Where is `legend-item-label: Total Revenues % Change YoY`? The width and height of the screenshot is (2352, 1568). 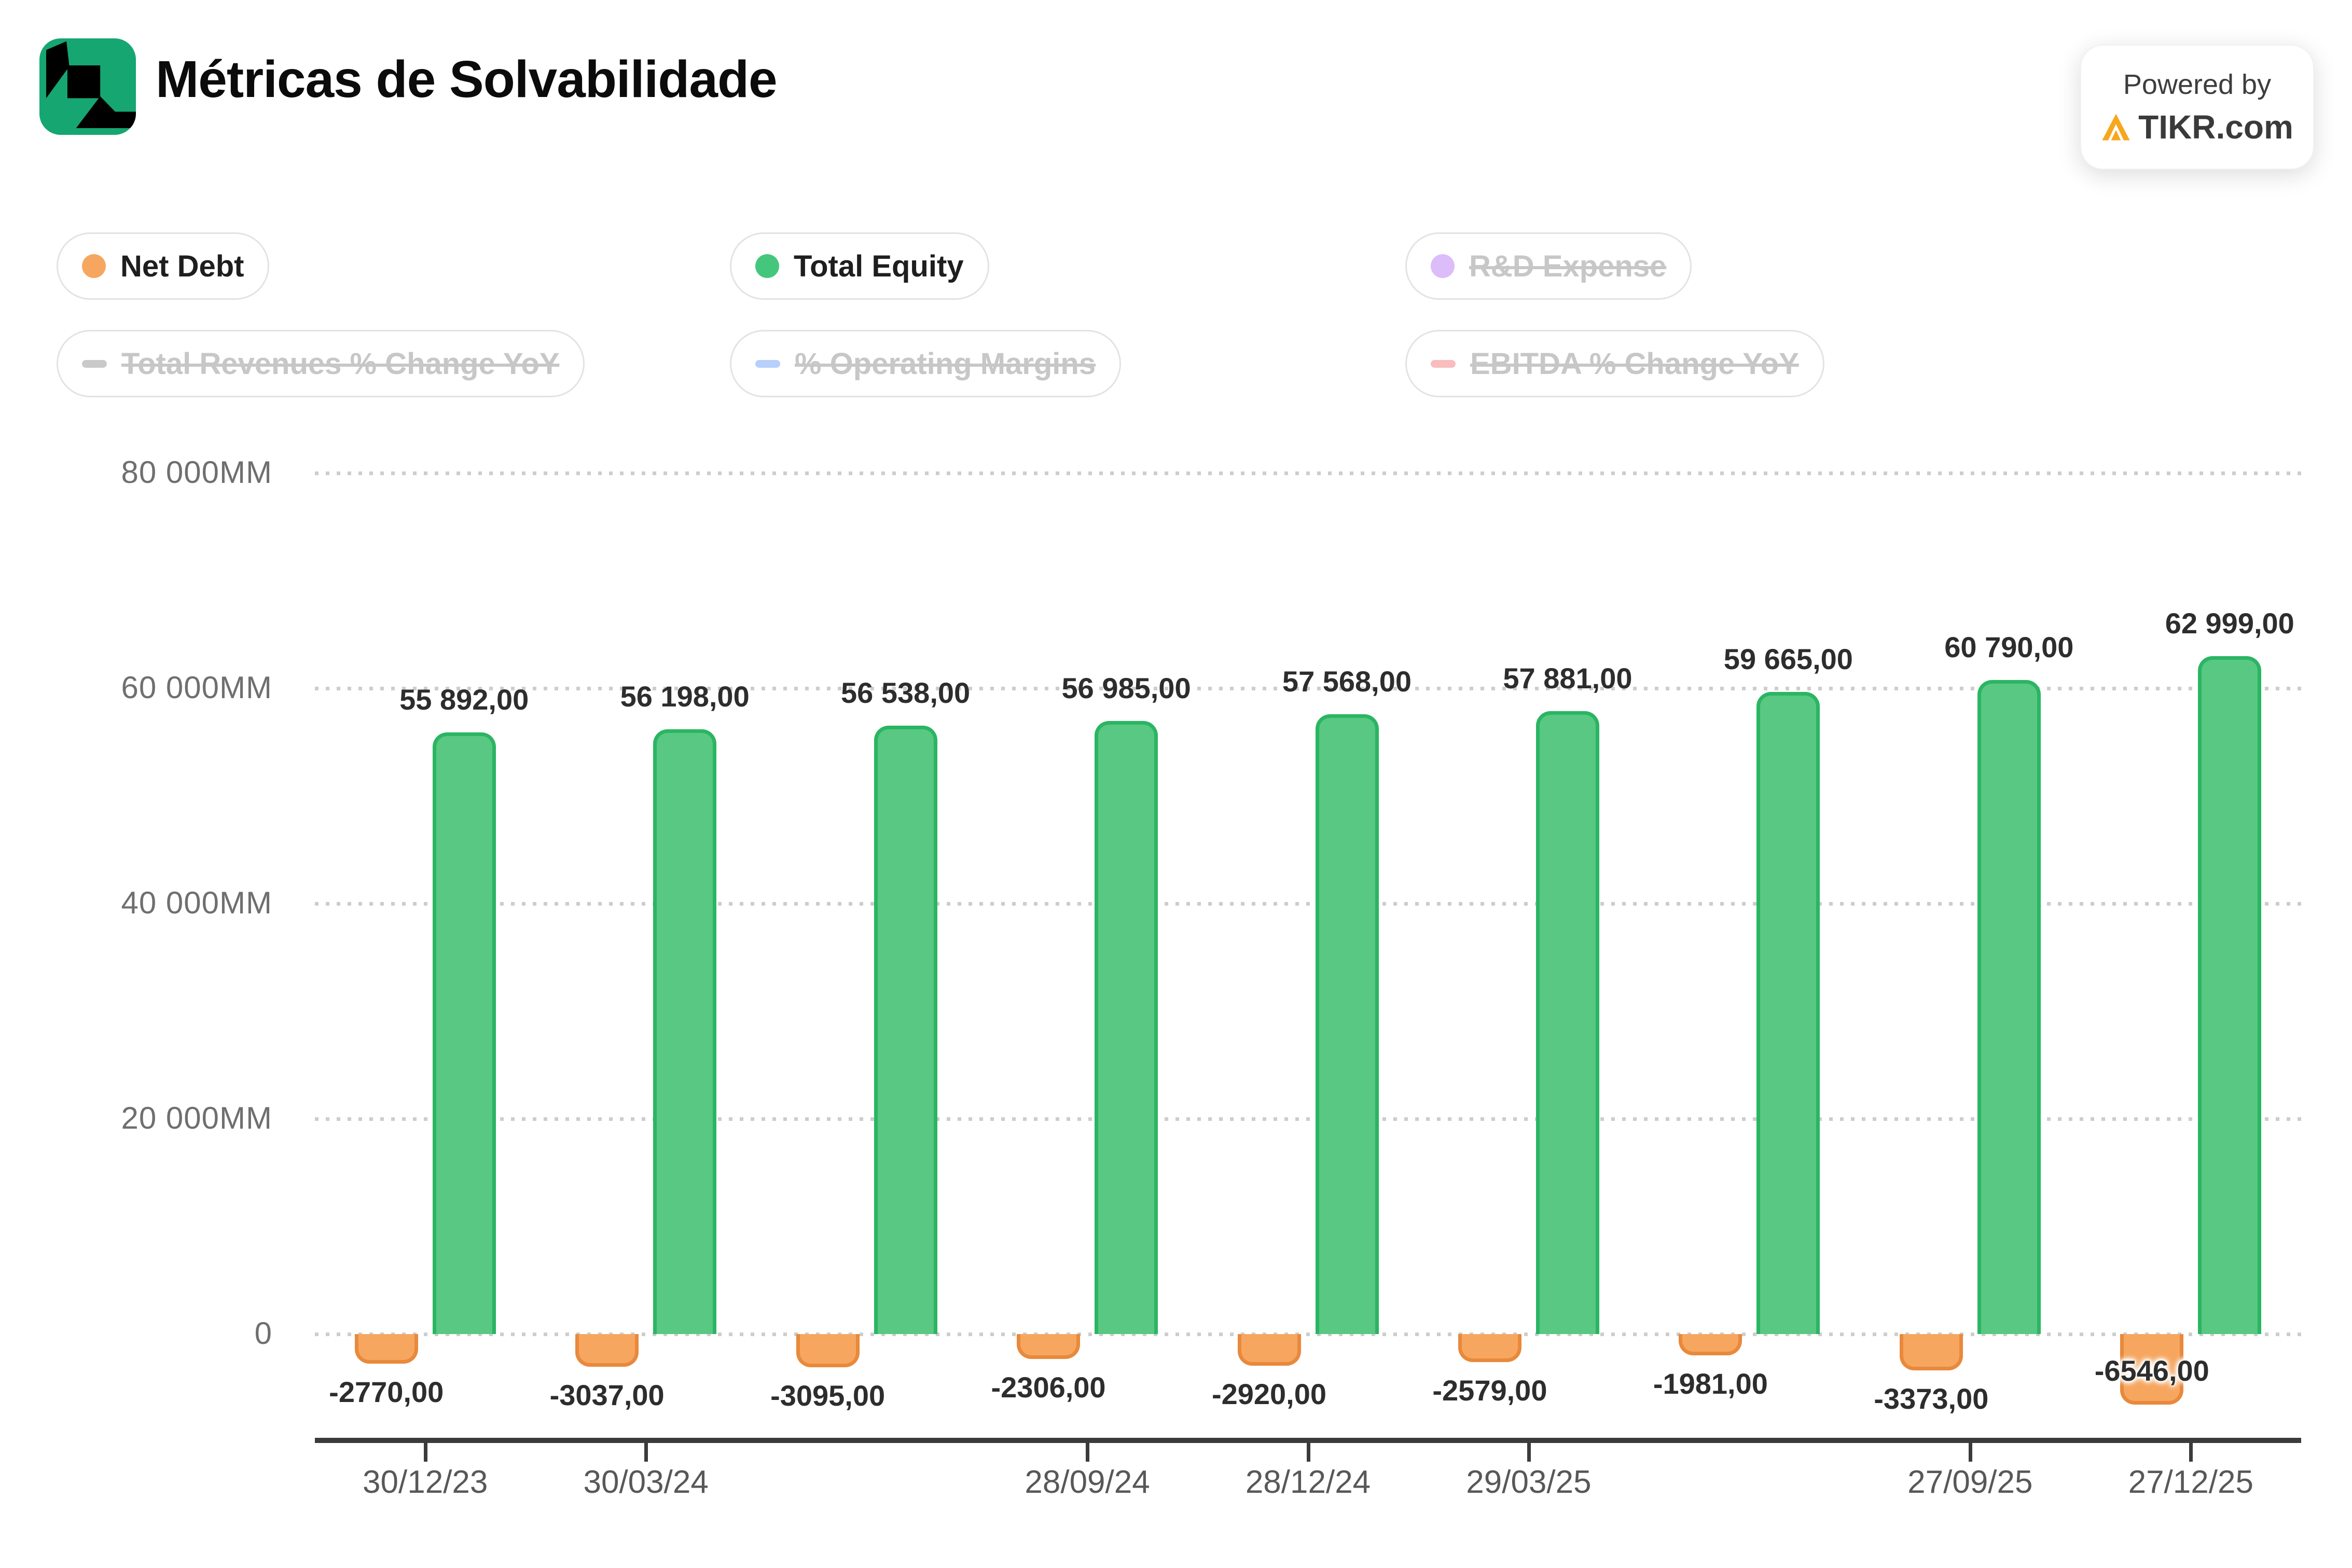
legend-item-label: Total Revenues % Change YoY is located at coordinates (341, 363).